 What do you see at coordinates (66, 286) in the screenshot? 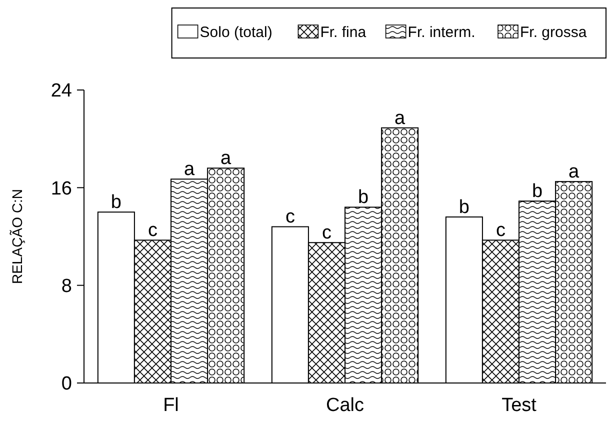
I see `y-tick-label: 8` at bounding box center [66, 286].